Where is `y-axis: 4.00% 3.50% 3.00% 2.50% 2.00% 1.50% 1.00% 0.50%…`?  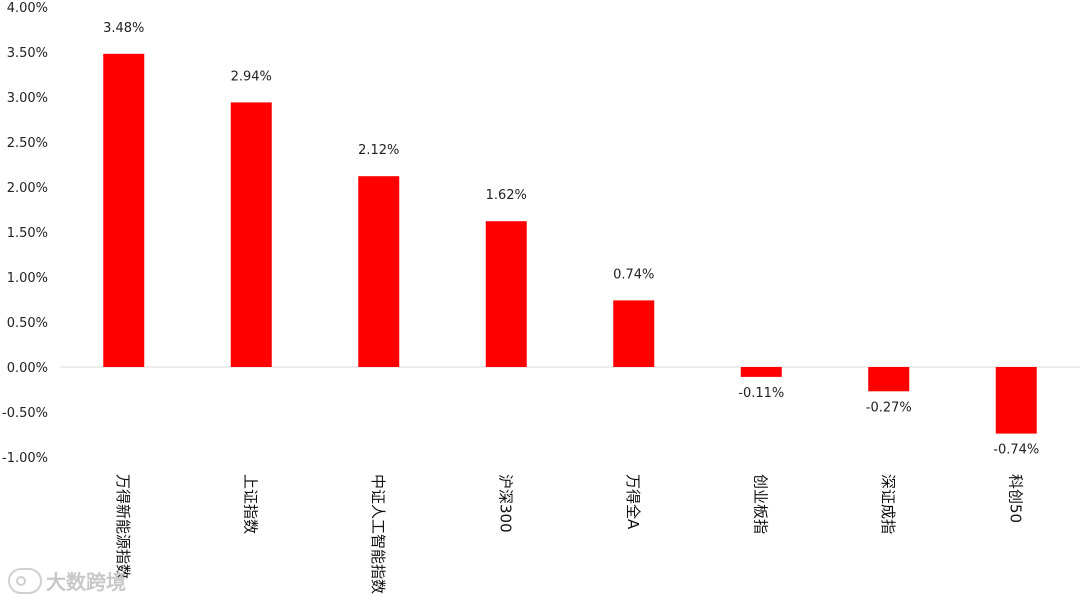 y-axis: 4.00% 3.50% 3.00% 2.50% 2.00% 1.50% 1.00% 0.50%… is located at coordinates (25, 233).